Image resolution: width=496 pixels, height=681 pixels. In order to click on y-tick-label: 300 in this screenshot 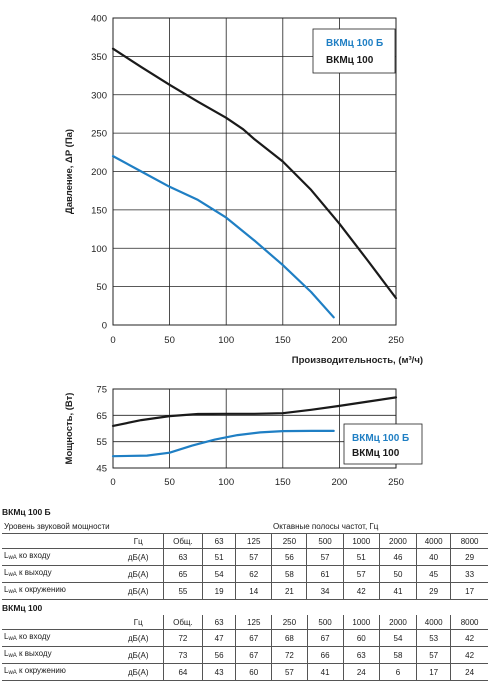, I will do `click(99, 95)`.